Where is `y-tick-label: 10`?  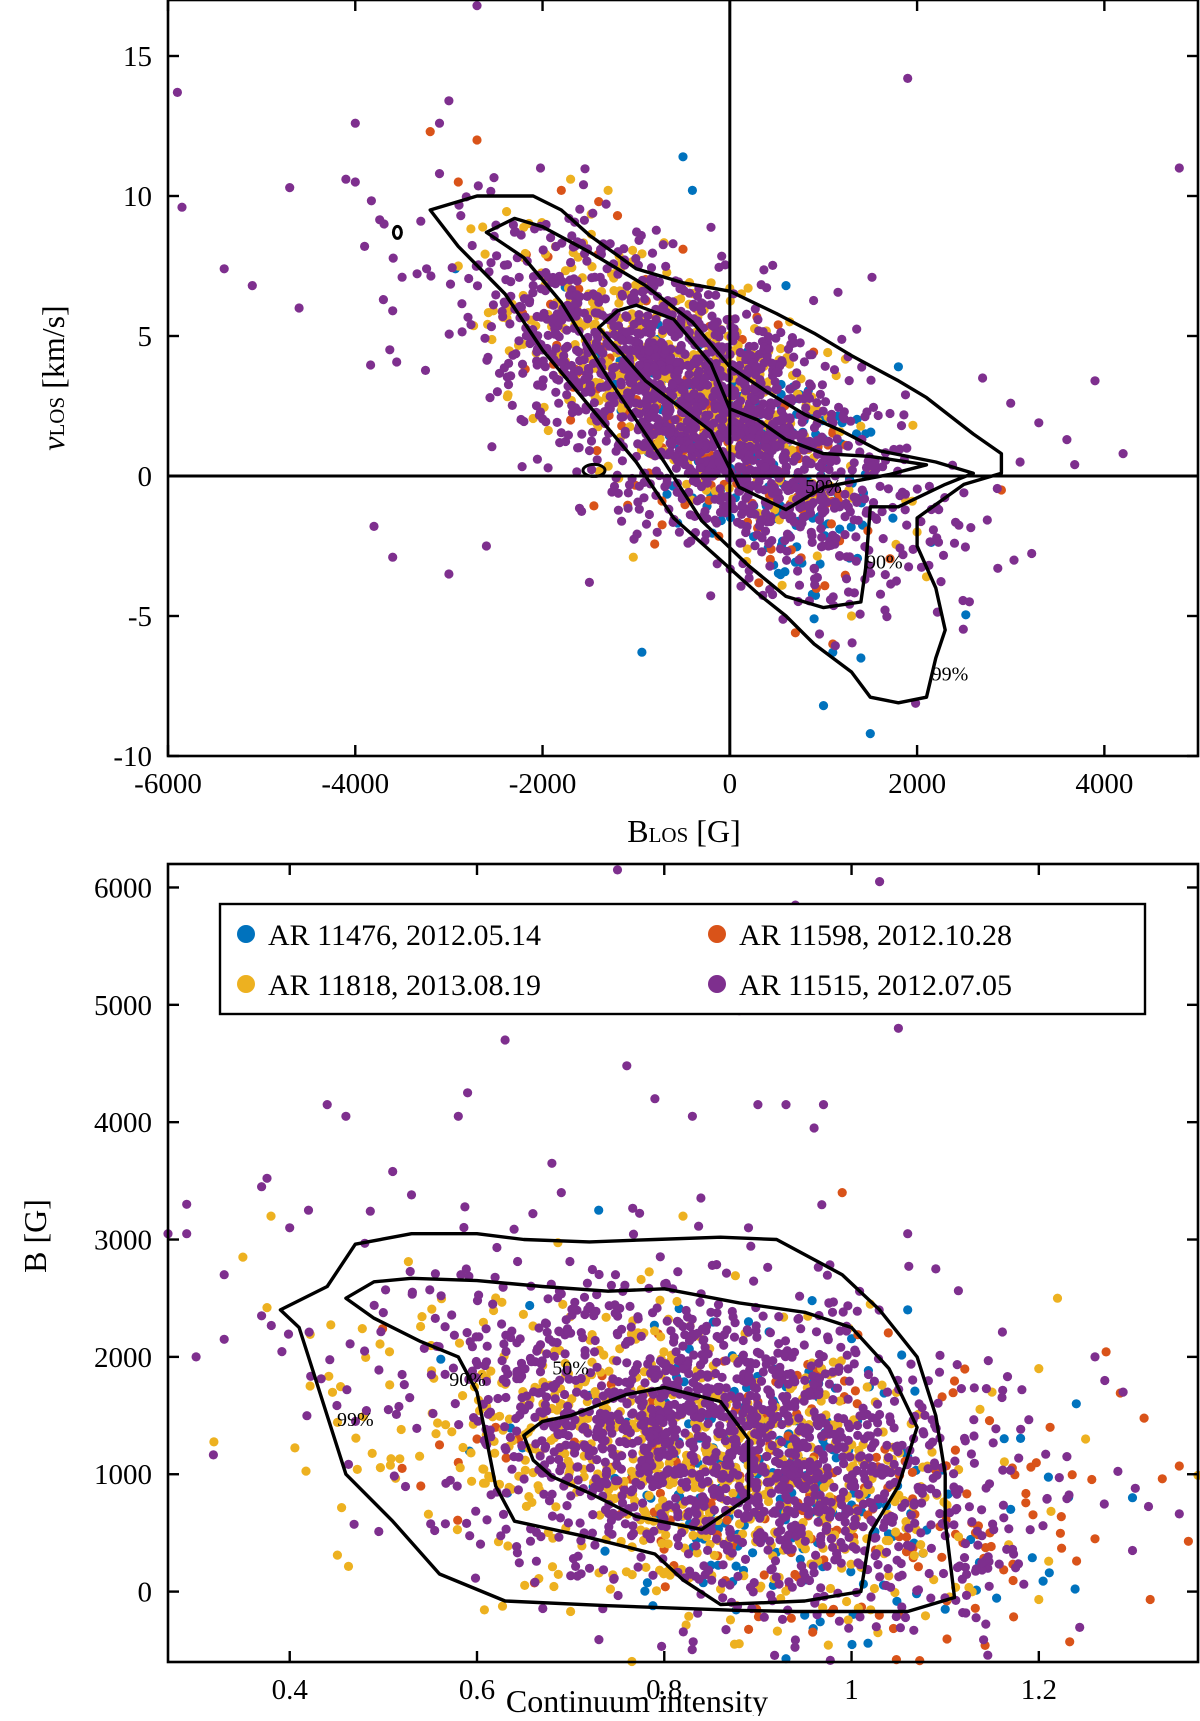 y-tick-label: 10 is located at coordinates (137, 197).